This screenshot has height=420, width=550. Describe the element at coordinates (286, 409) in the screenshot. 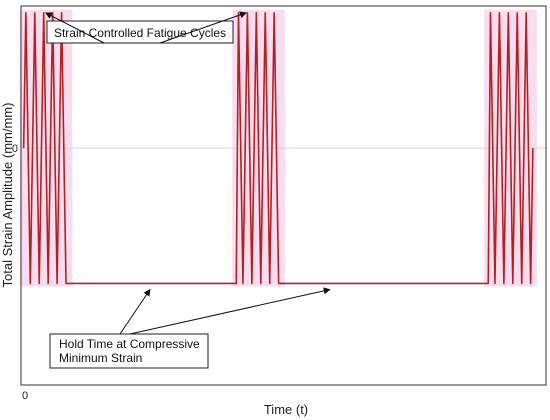

I see `x-axis-label: Time (t)` at that location.